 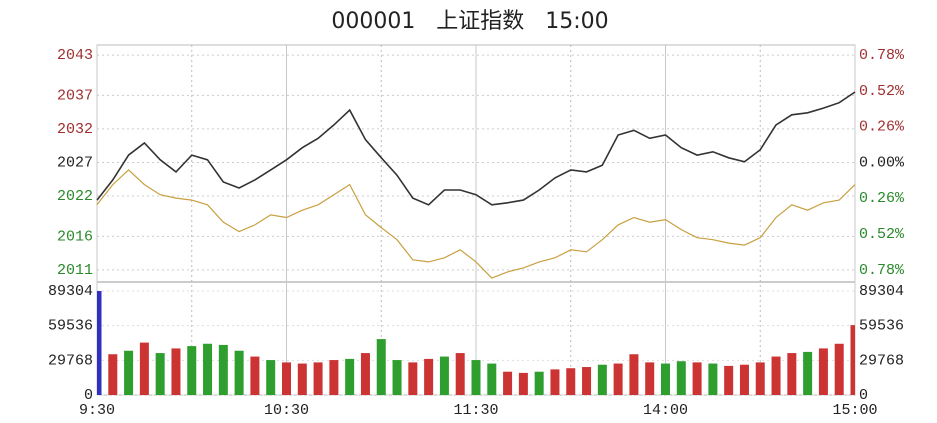 What do you see at coordinates (70, 291) in the screenshot?
I see `y-tick-label: 89304` at bounding box center [70, 291].